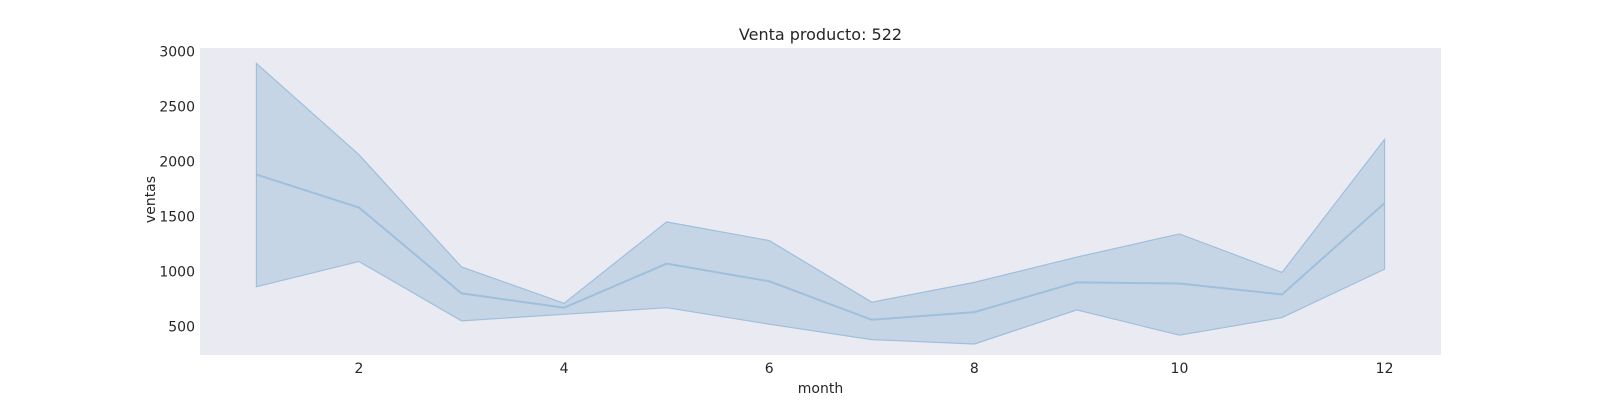 The image size is (1600, 400). What do you see at coordinates (820, 389) in the screenshot?
I see `x-axis-label: month` at bounding box center [820, 389].